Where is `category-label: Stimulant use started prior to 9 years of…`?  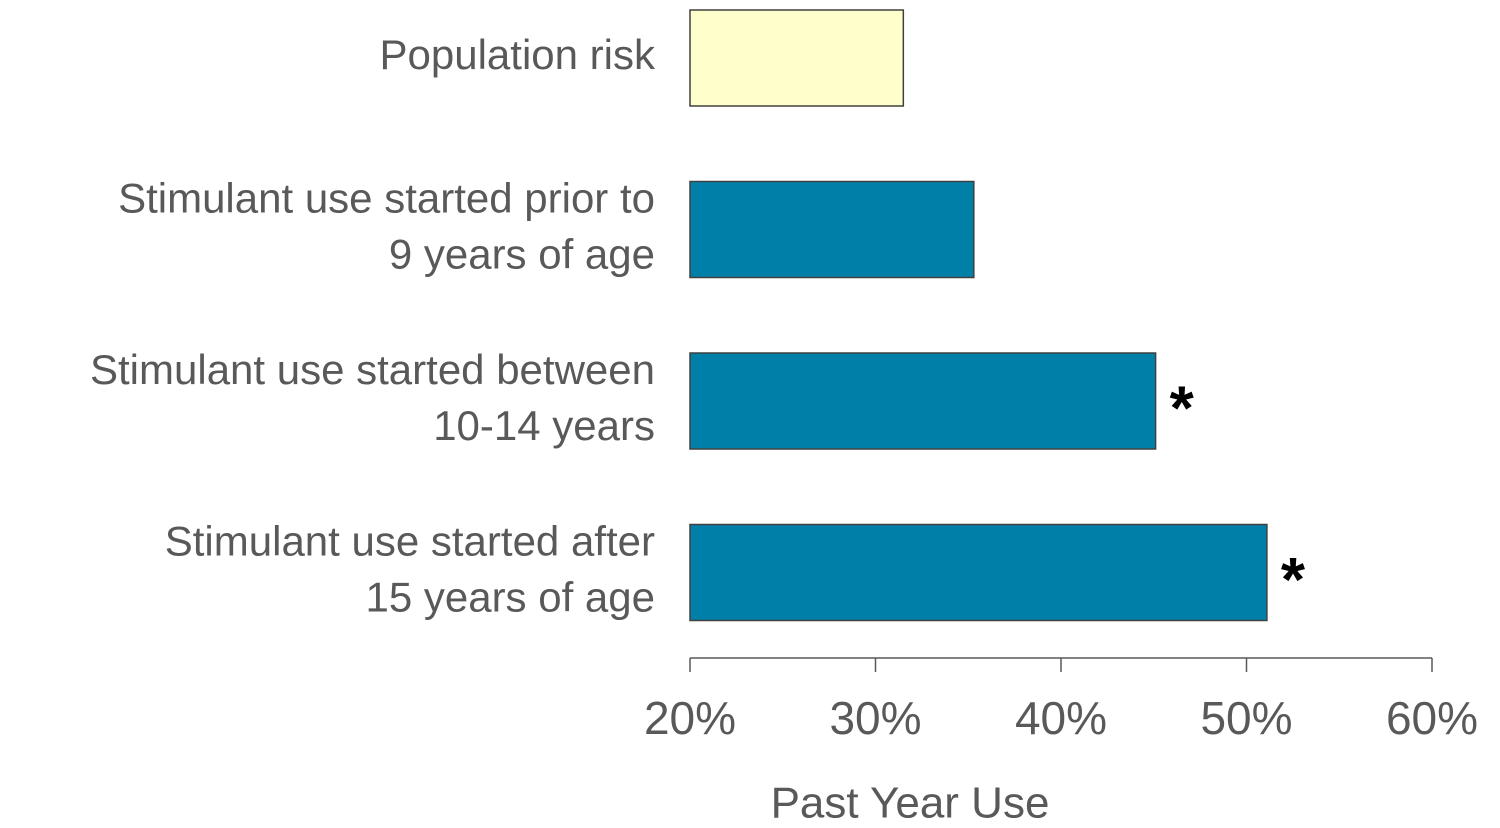 category-label: Stimulant use started prior to 9 years of… is located at coordinates (386, 226).